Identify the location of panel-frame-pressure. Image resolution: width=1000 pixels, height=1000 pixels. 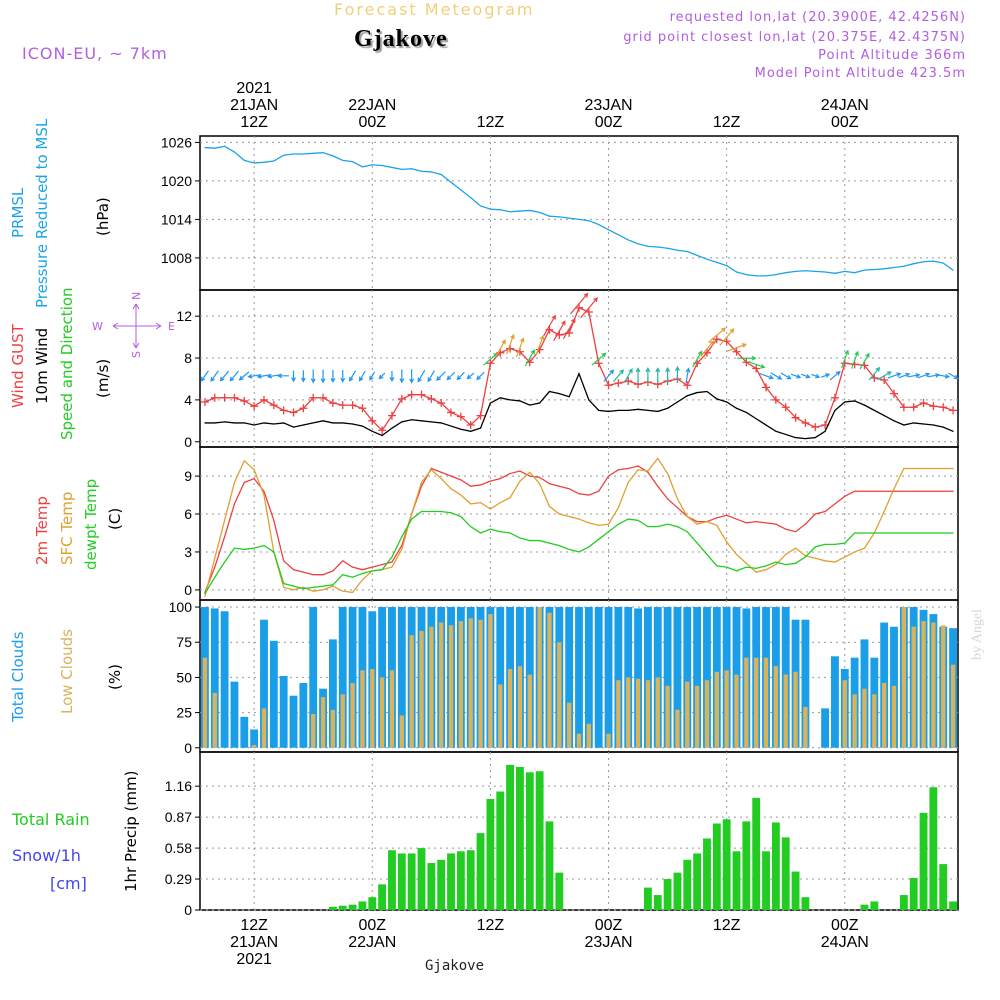
(579, 213).